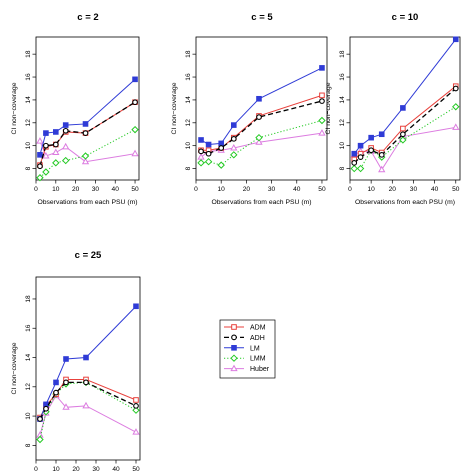 The image size is (474, 473). Describe the element at coordinates (405, 17) in the screenshot. I see `panel-title: c = 10` at that location.